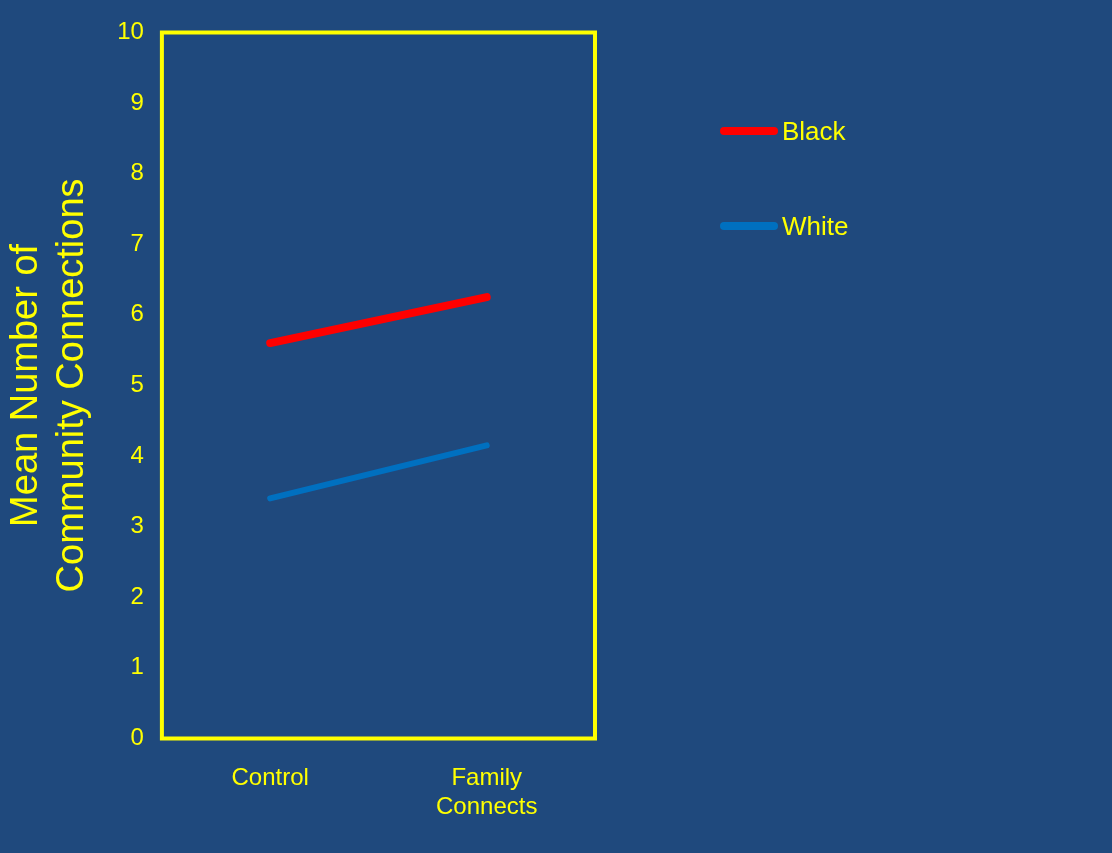 This screenshot has height=853, width=1112. Describe the element at coordinates (270, 777) in the screenshot. I see `x-tick-label: Control` at that location.